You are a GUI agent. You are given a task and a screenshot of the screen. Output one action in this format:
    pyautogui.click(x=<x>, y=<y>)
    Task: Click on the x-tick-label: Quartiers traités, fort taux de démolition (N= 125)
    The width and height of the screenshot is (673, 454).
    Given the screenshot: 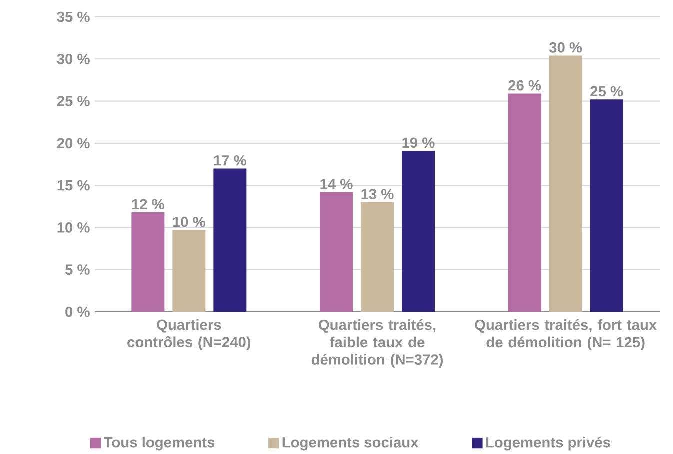 What is the action you would take?
    pyautogui.click(x=566, y=334)
    